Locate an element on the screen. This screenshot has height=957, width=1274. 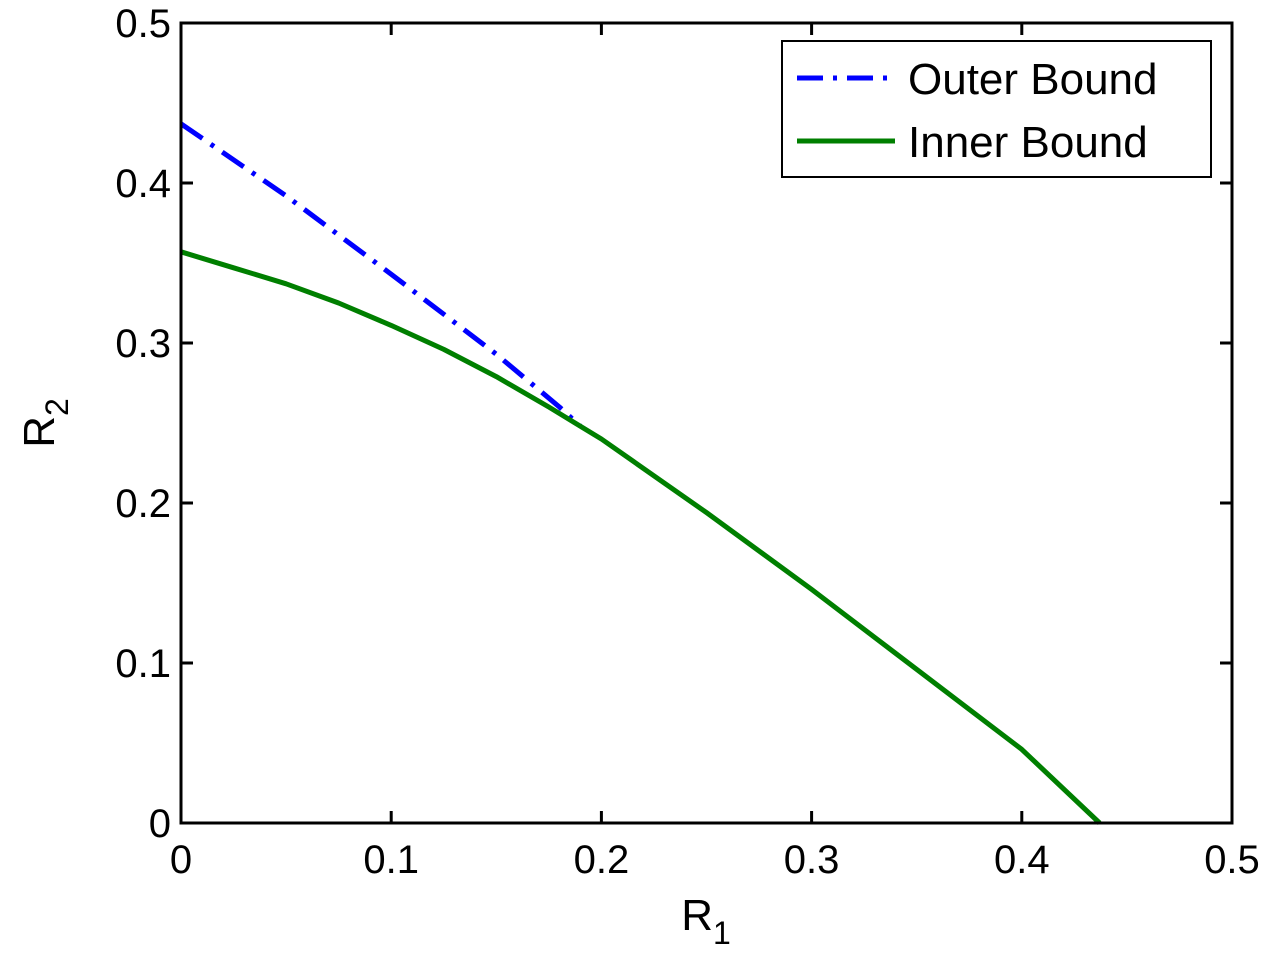
y-tick-label: 0.1 is located at coordinates (143, 664).